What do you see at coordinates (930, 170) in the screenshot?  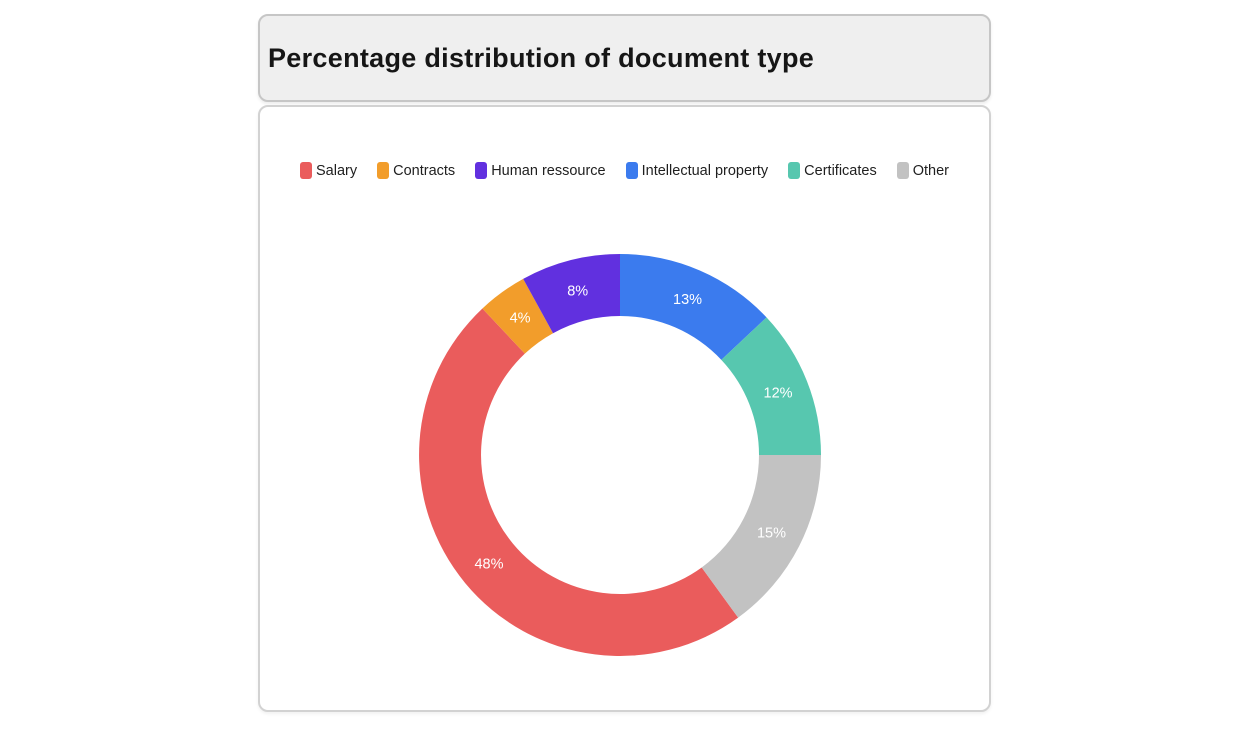 I see `legend-label: Other` at bounding box center [930, 170].